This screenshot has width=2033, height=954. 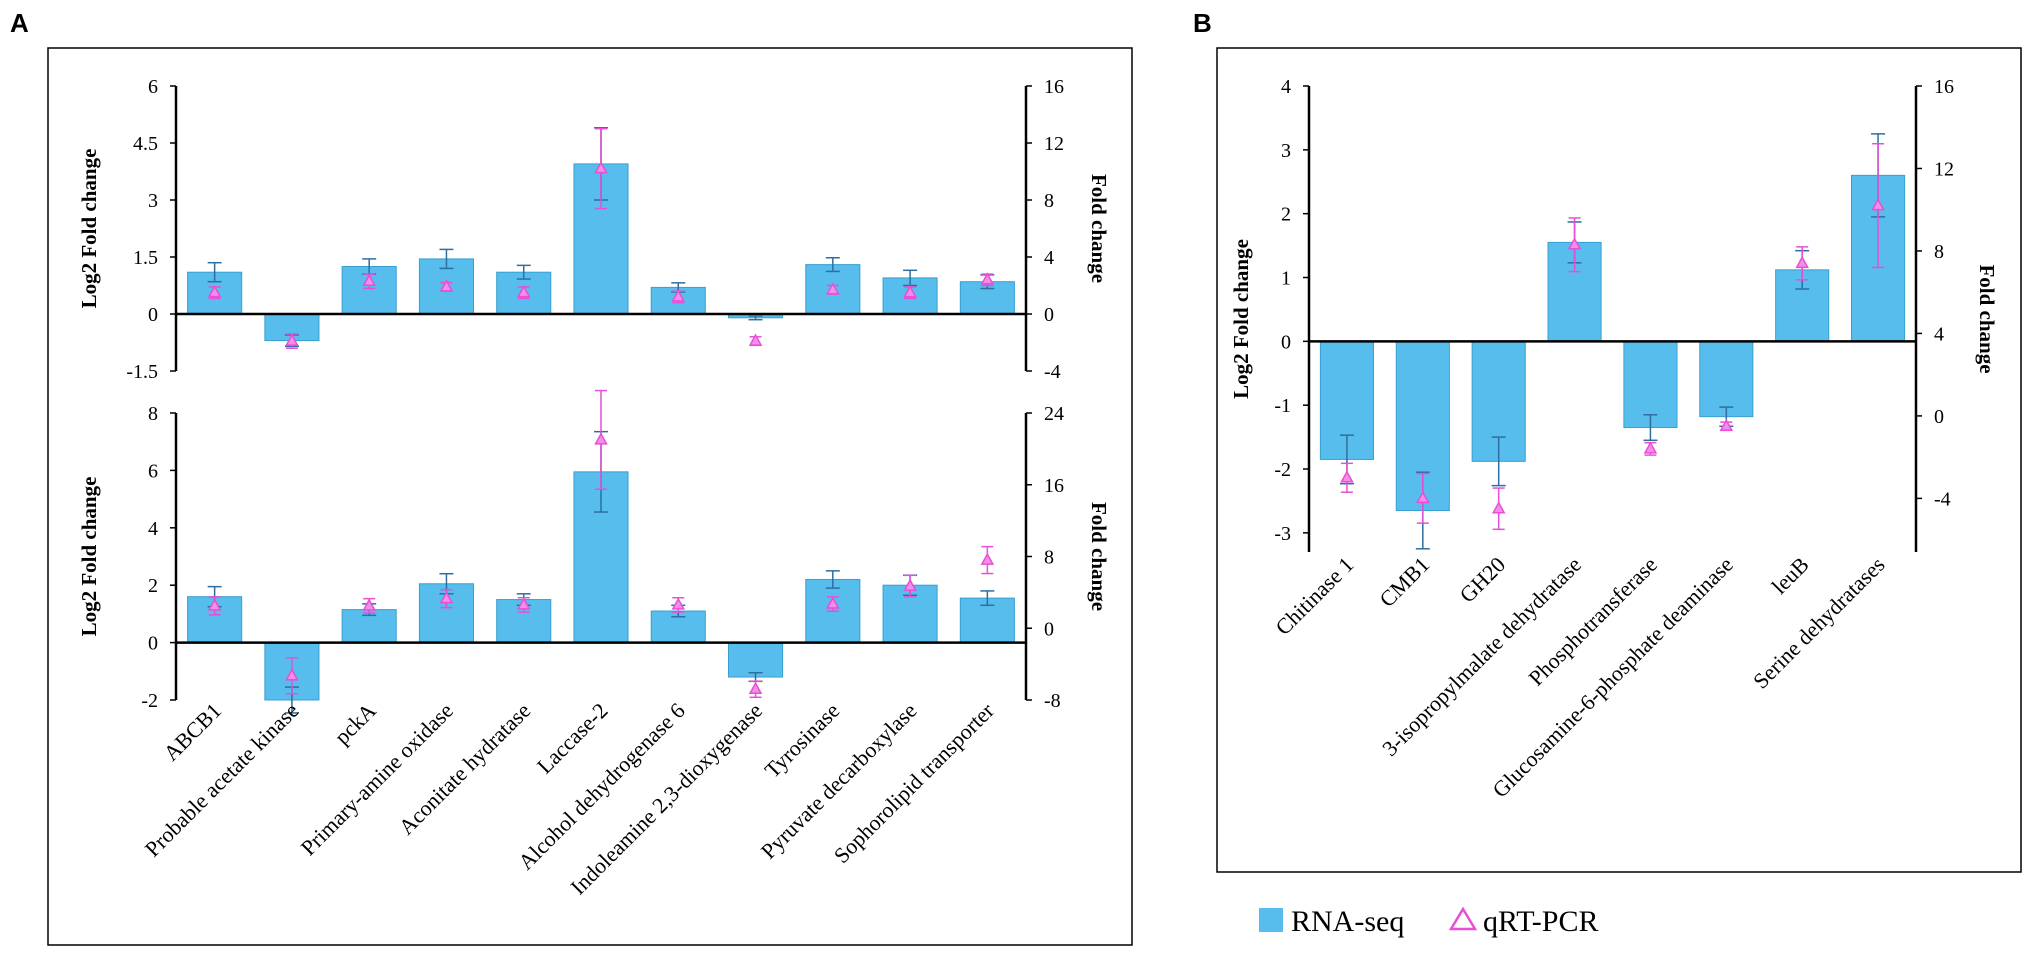 I want to click on panel-label-a: A, so click(x=19, y=23).